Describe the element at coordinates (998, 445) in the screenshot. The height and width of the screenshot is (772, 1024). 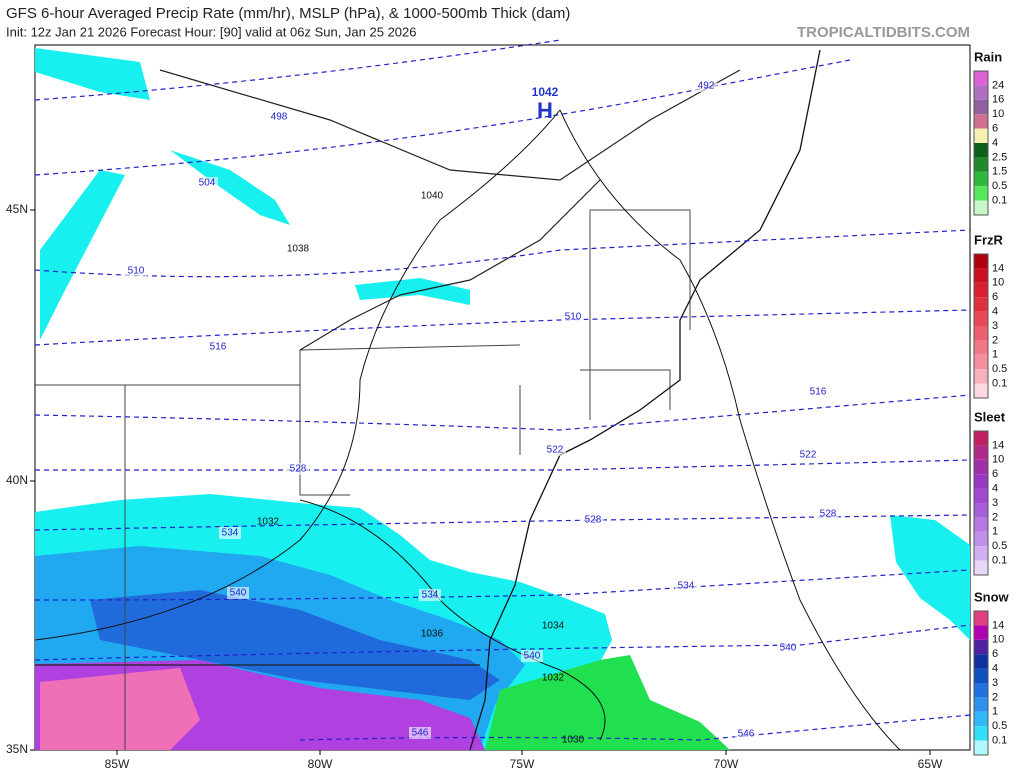
I see `legend-label: 14` at that location.